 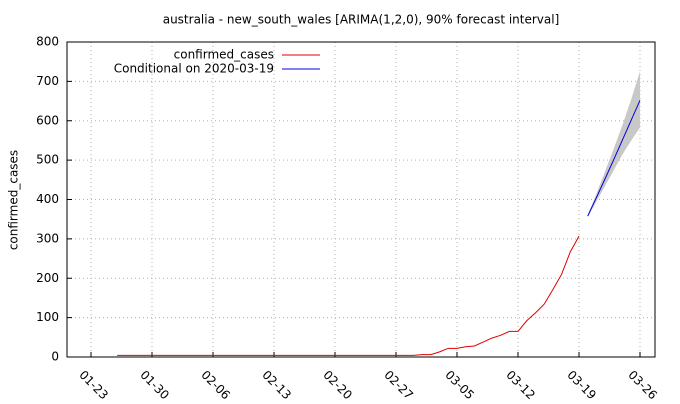 I want to click on x-tick-label: 01-30, so click(x=154, y=384).